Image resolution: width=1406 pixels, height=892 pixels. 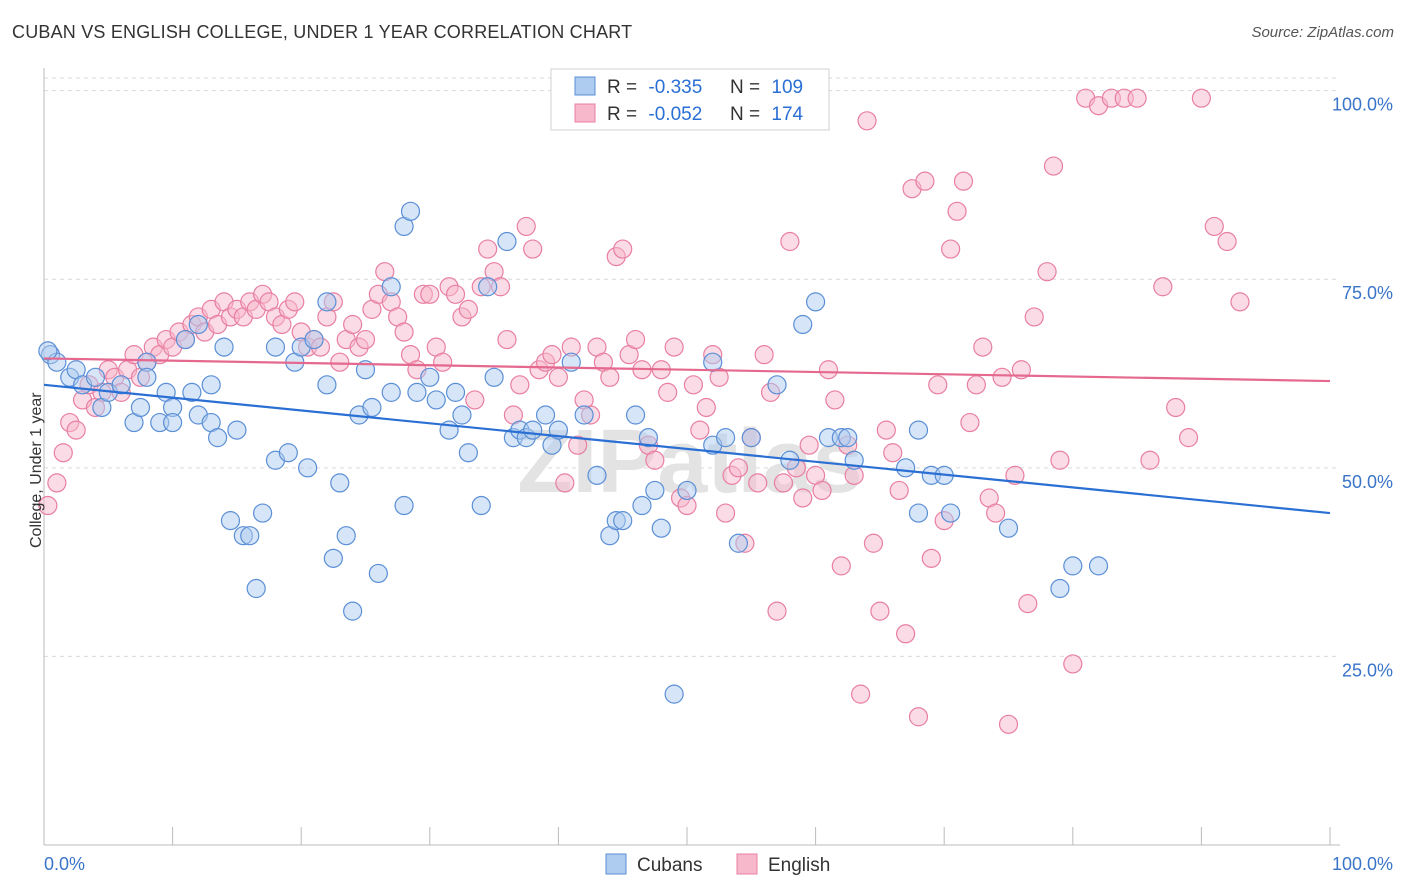 What do you see at coordinates (799, 865) in the screenshot?
I see `bottom-legend-label-english: English` at bounding box center [799, 865].